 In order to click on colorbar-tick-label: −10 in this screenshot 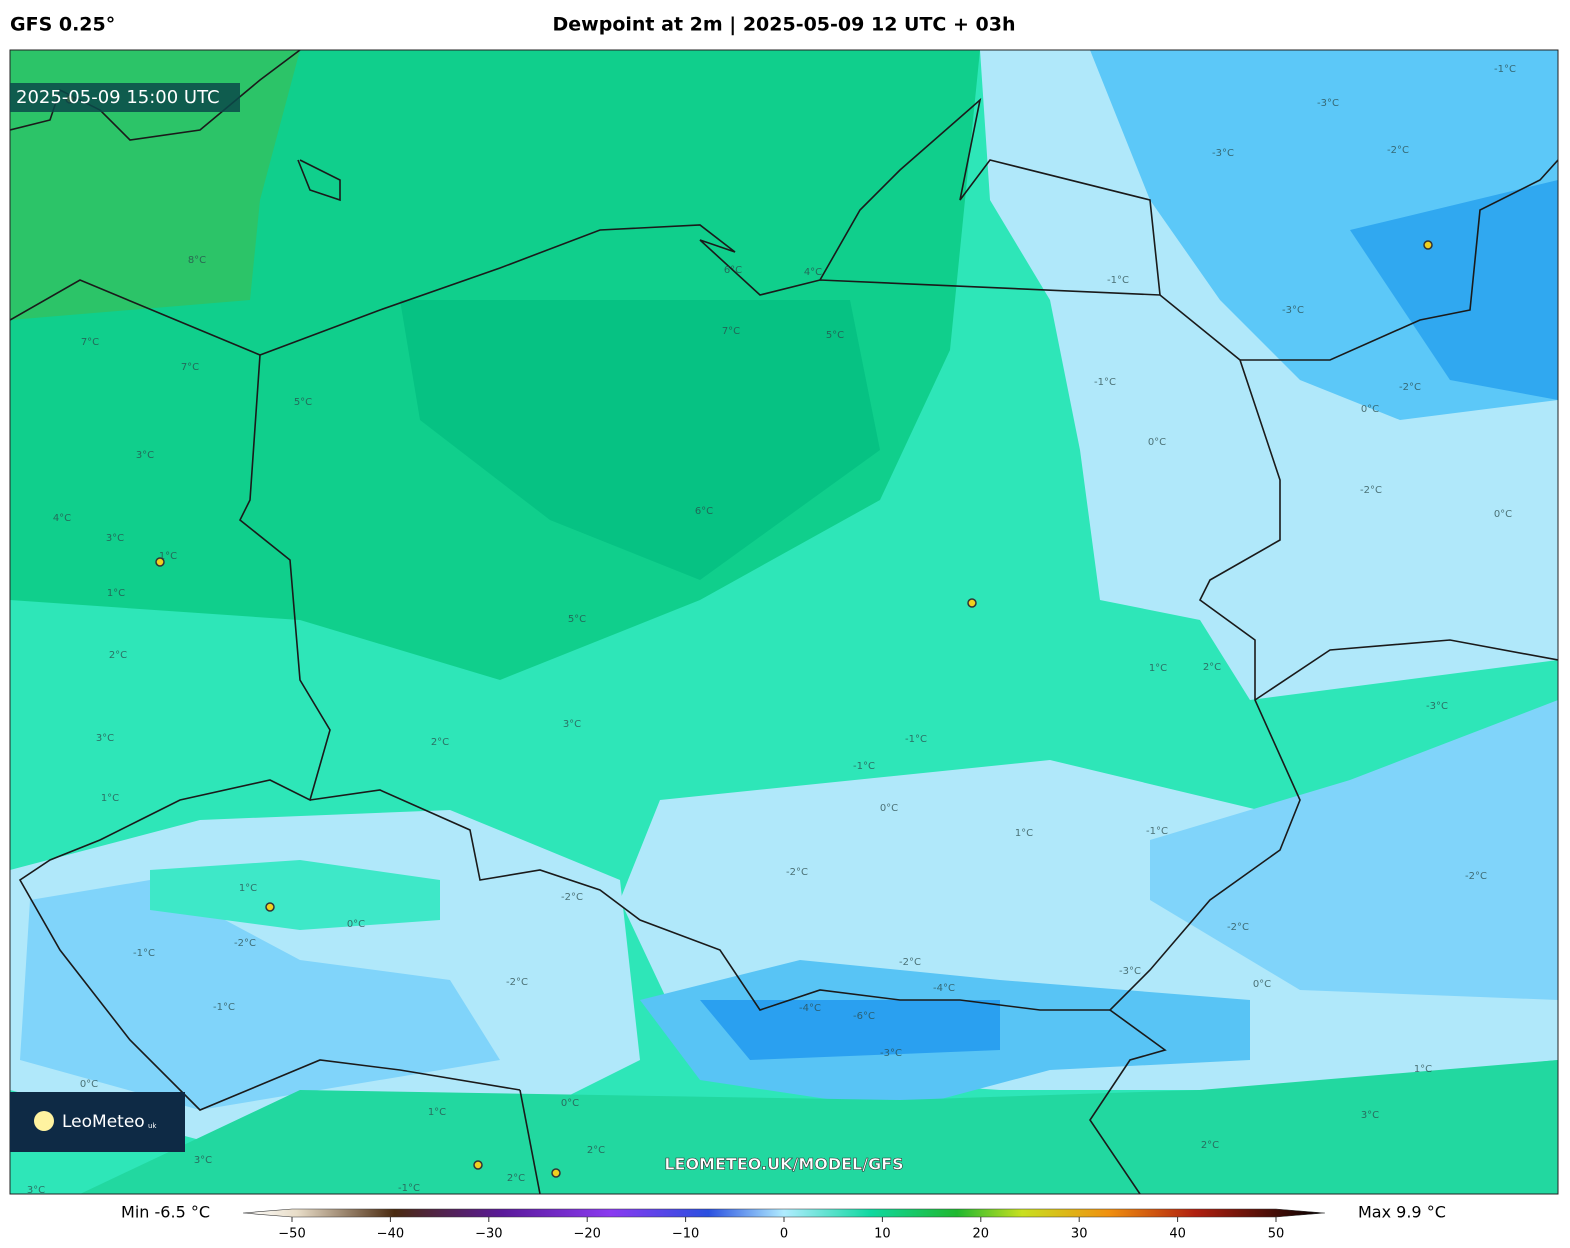, I will do `click(685, 1234)`.